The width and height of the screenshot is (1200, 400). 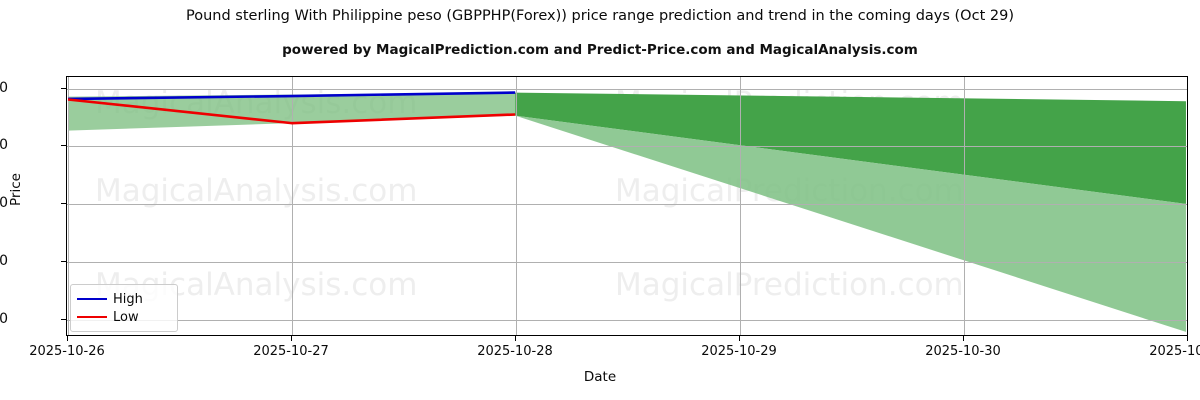 I want to click on y-tick-label: 70, so click(x=4, y=145).